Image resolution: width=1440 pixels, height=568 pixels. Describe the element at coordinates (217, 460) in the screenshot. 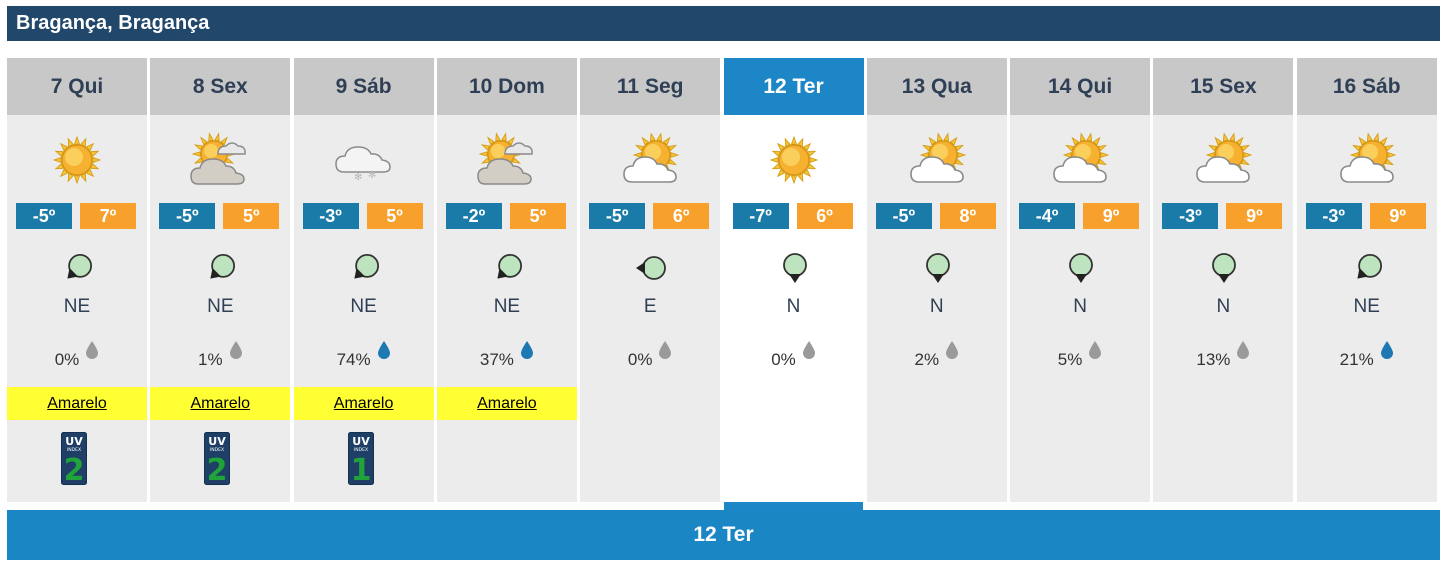

I see `uv-index-icon: UV INDEX 2` at that location.